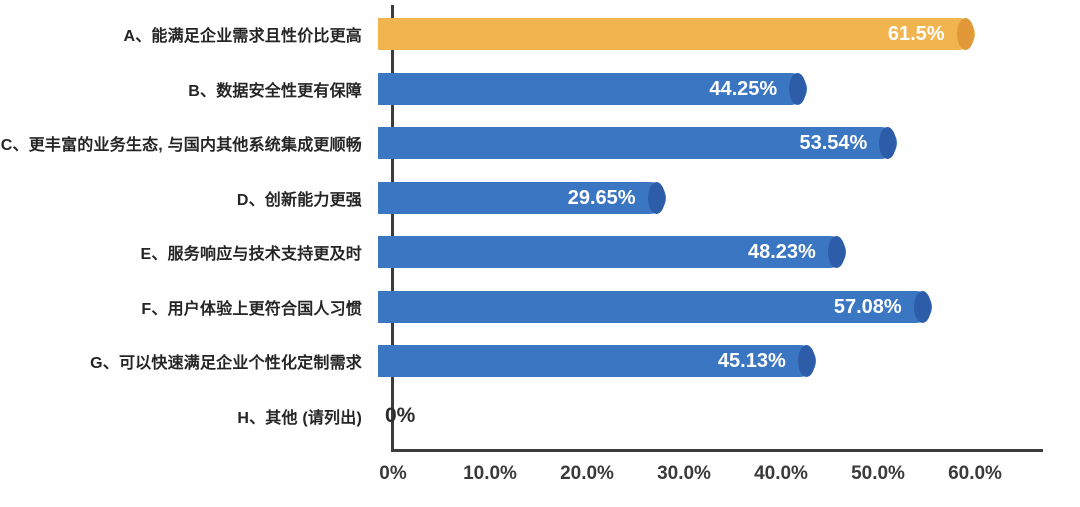  I want to click on bar-value-label: 44.25%, so click(743, 88).